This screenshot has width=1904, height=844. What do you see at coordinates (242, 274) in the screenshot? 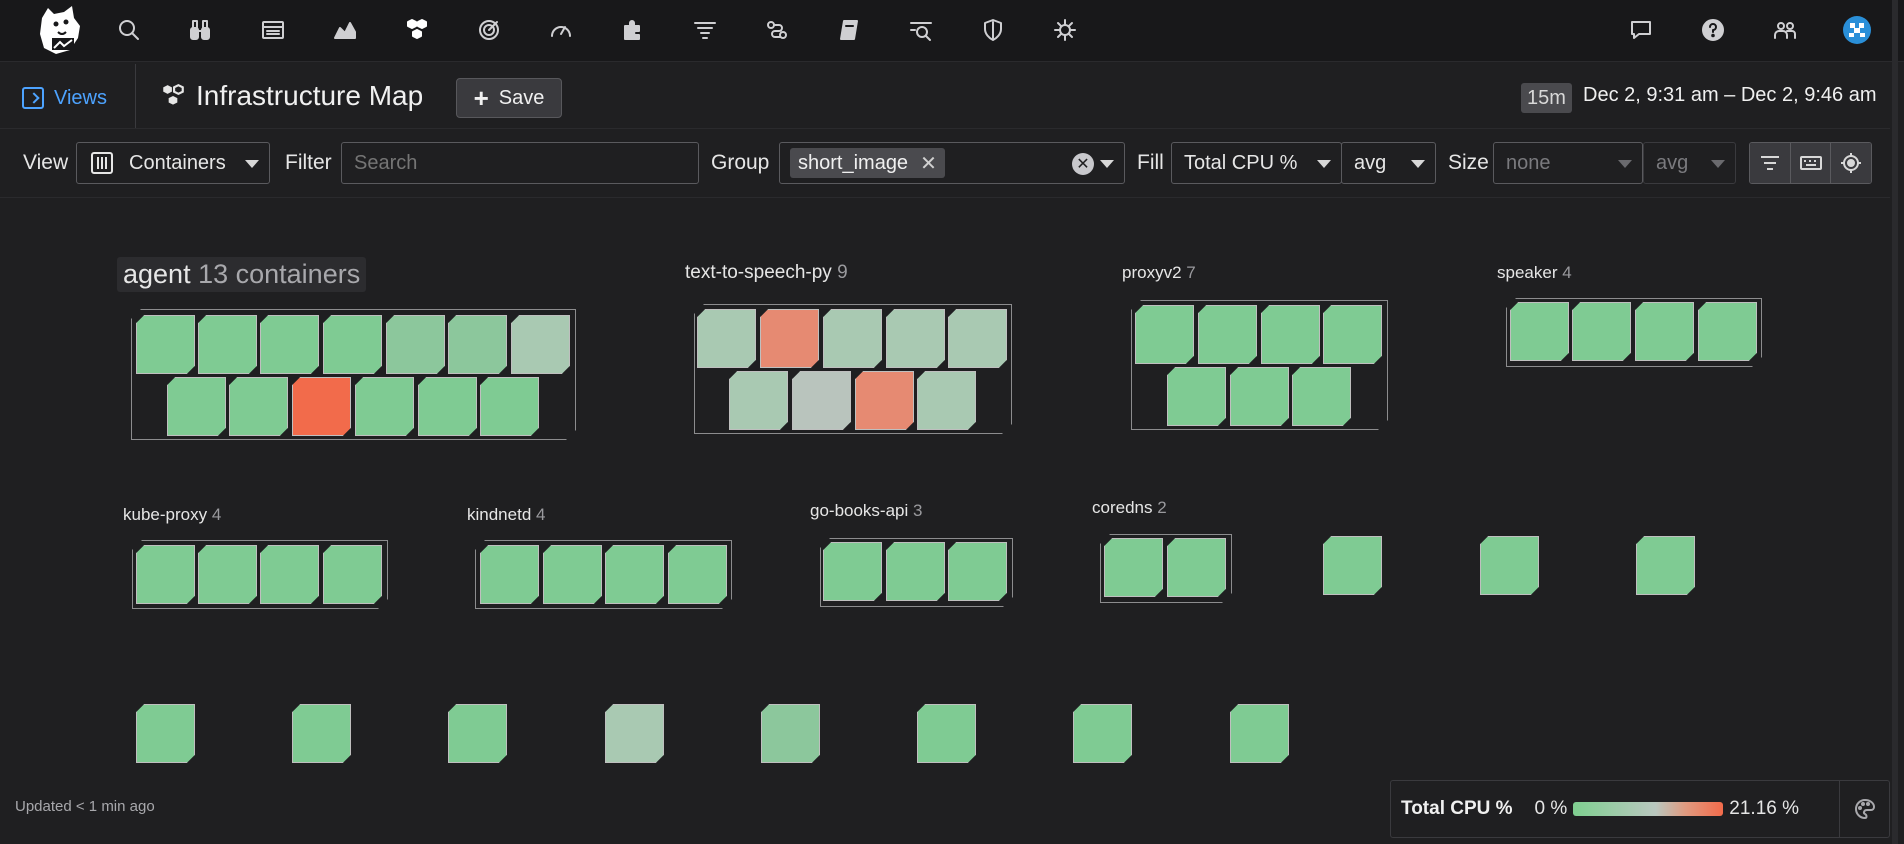
I see `group-label-agent: agent 13 containers` at bounding box center [242, 274].